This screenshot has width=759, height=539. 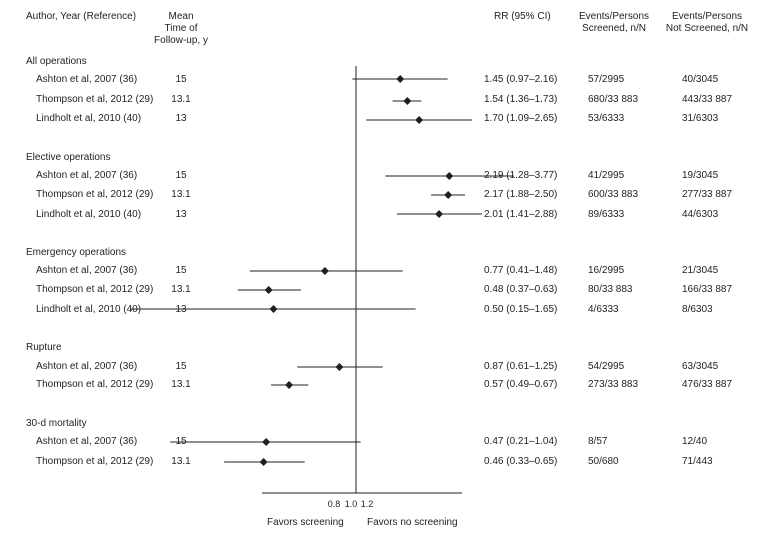 I want to click on rr-value: 0.50 (0.15–1.65), so click(x=521, y=309).